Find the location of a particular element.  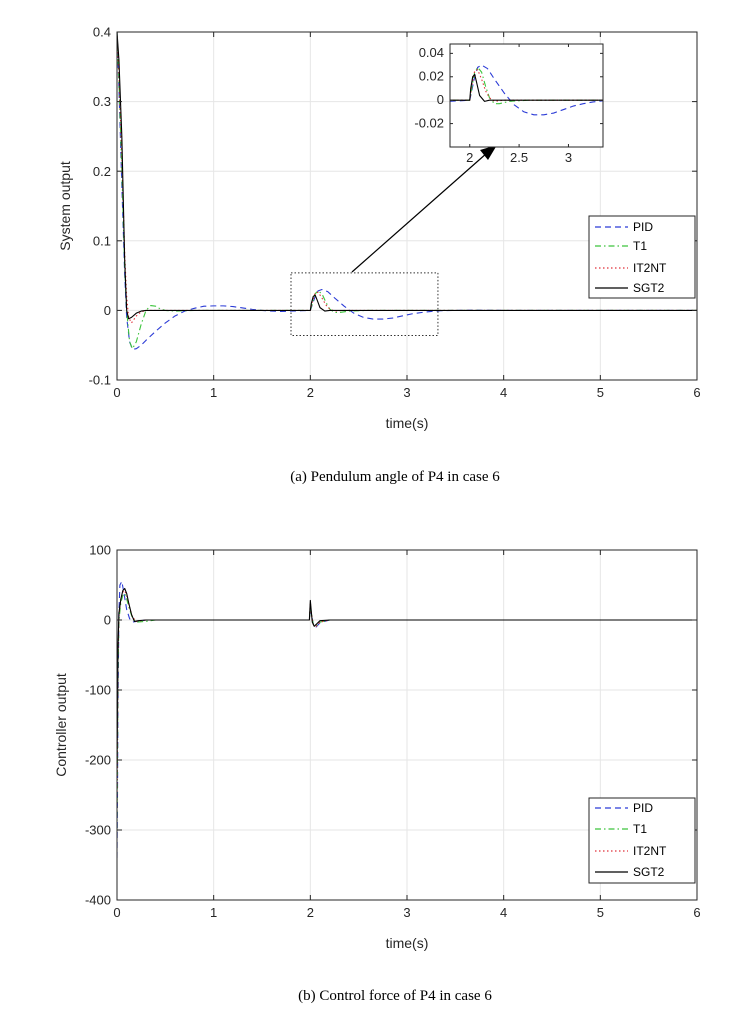

chart-a-ytick-label: 0.1 is located at coordinates (102, 240).